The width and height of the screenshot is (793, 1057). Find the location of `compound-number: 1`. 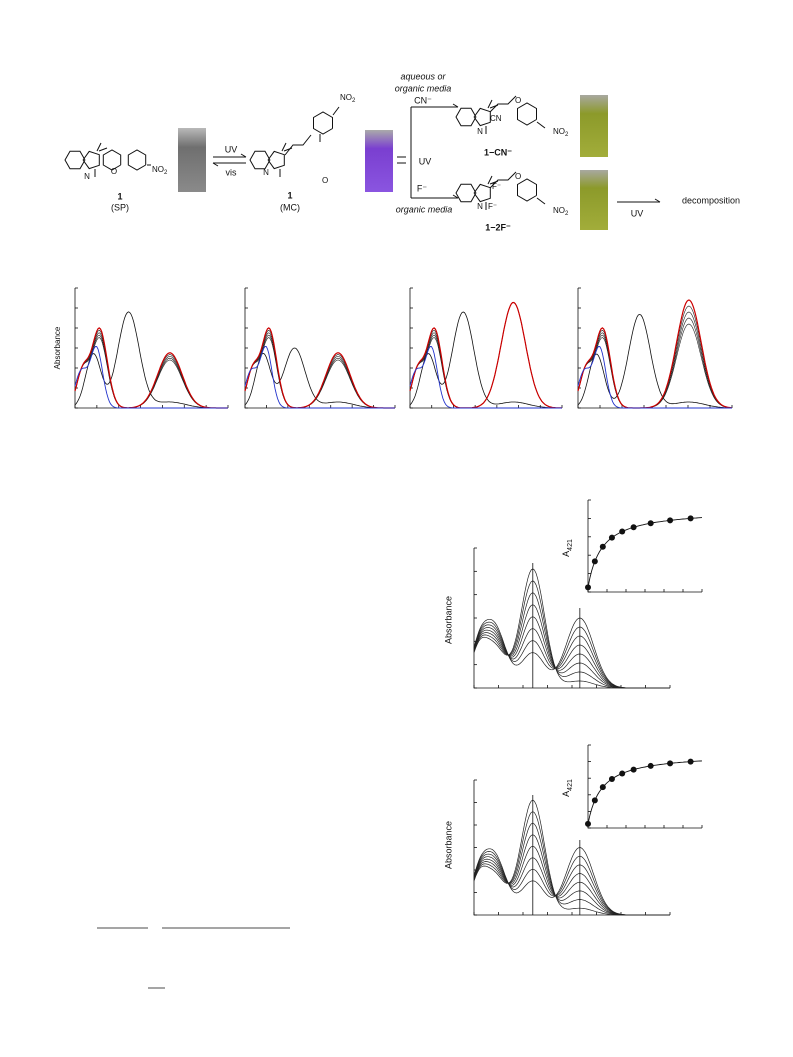

compound-number: 1 is located at coordinates (289, 195).